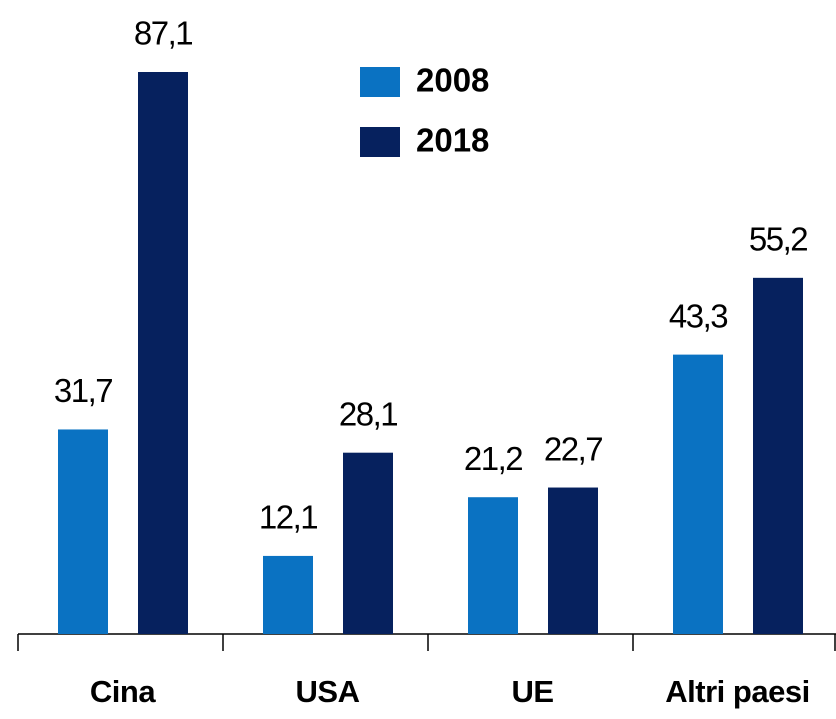  What do you see at coordinates (83, 390) in the screenshot?
I see `data-label: 31,7` at bounding box center [83, 390].